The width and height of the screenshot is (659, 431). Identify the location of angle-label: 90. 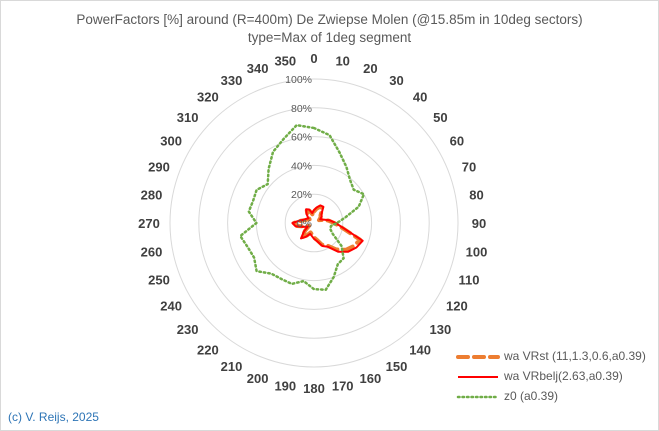
(479, 223).